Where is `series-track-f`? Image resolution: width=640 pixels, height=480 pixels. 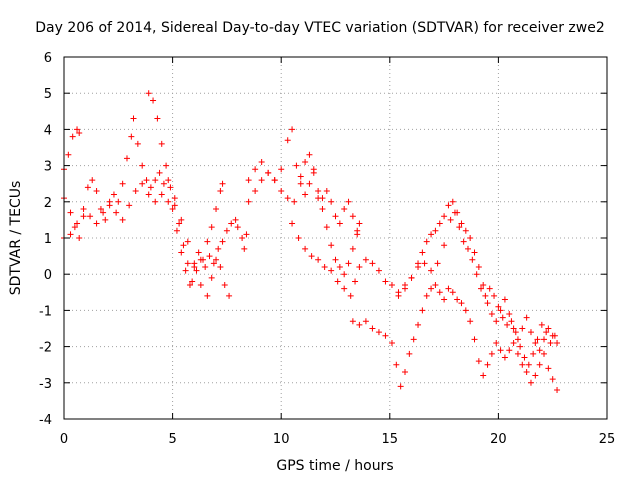
series-track-f is located at coordinates (303, 192).